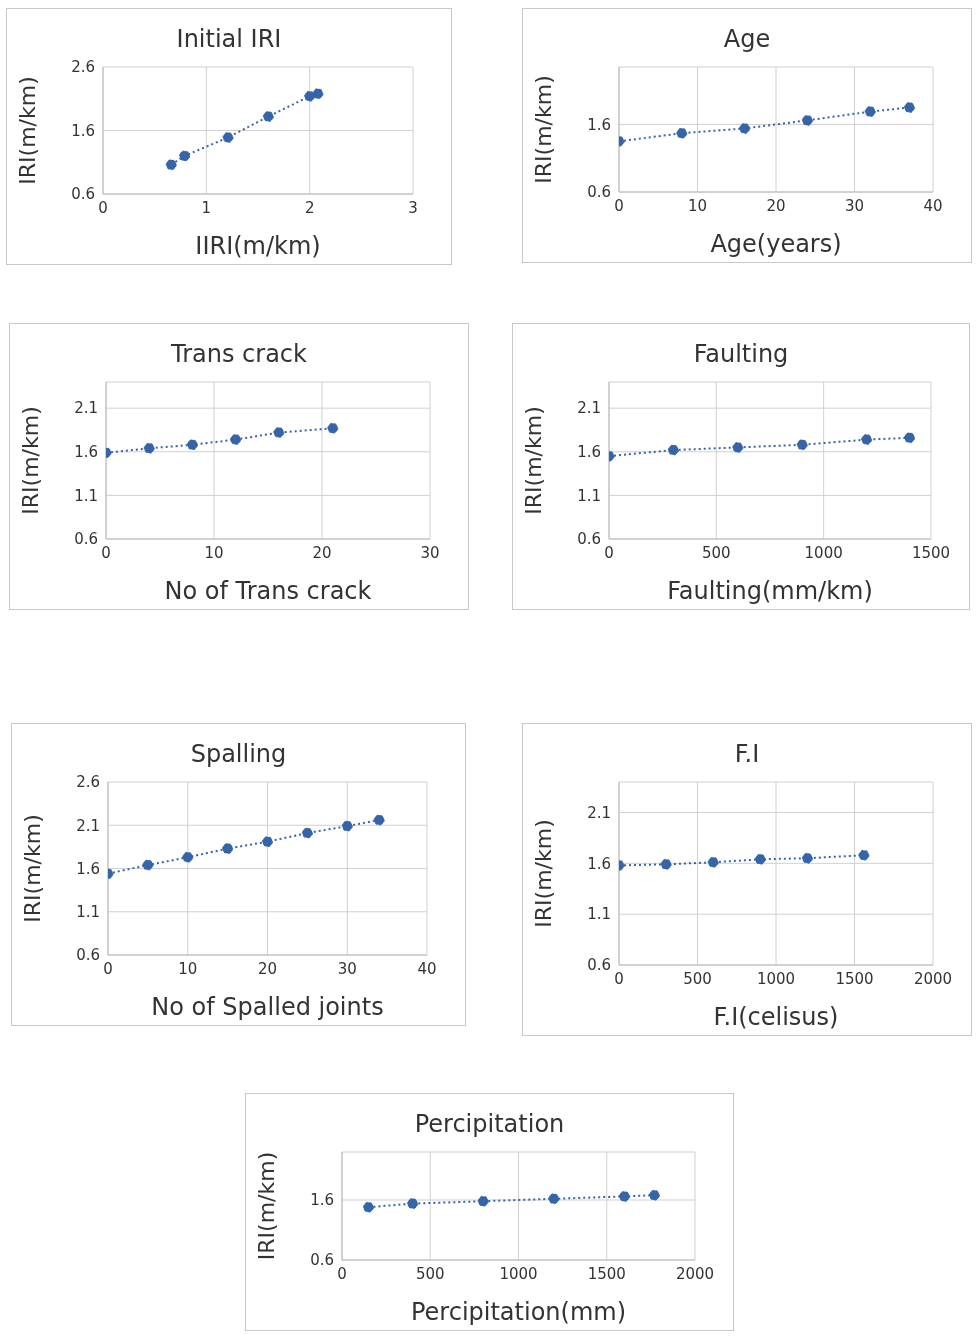 This screenshot has width=980, height=1336. What do you see at coordinates (267, 1007) in the screenshot?
I see `x-axis-title: No of Spalled joints` at bounding box center [267, 1007].